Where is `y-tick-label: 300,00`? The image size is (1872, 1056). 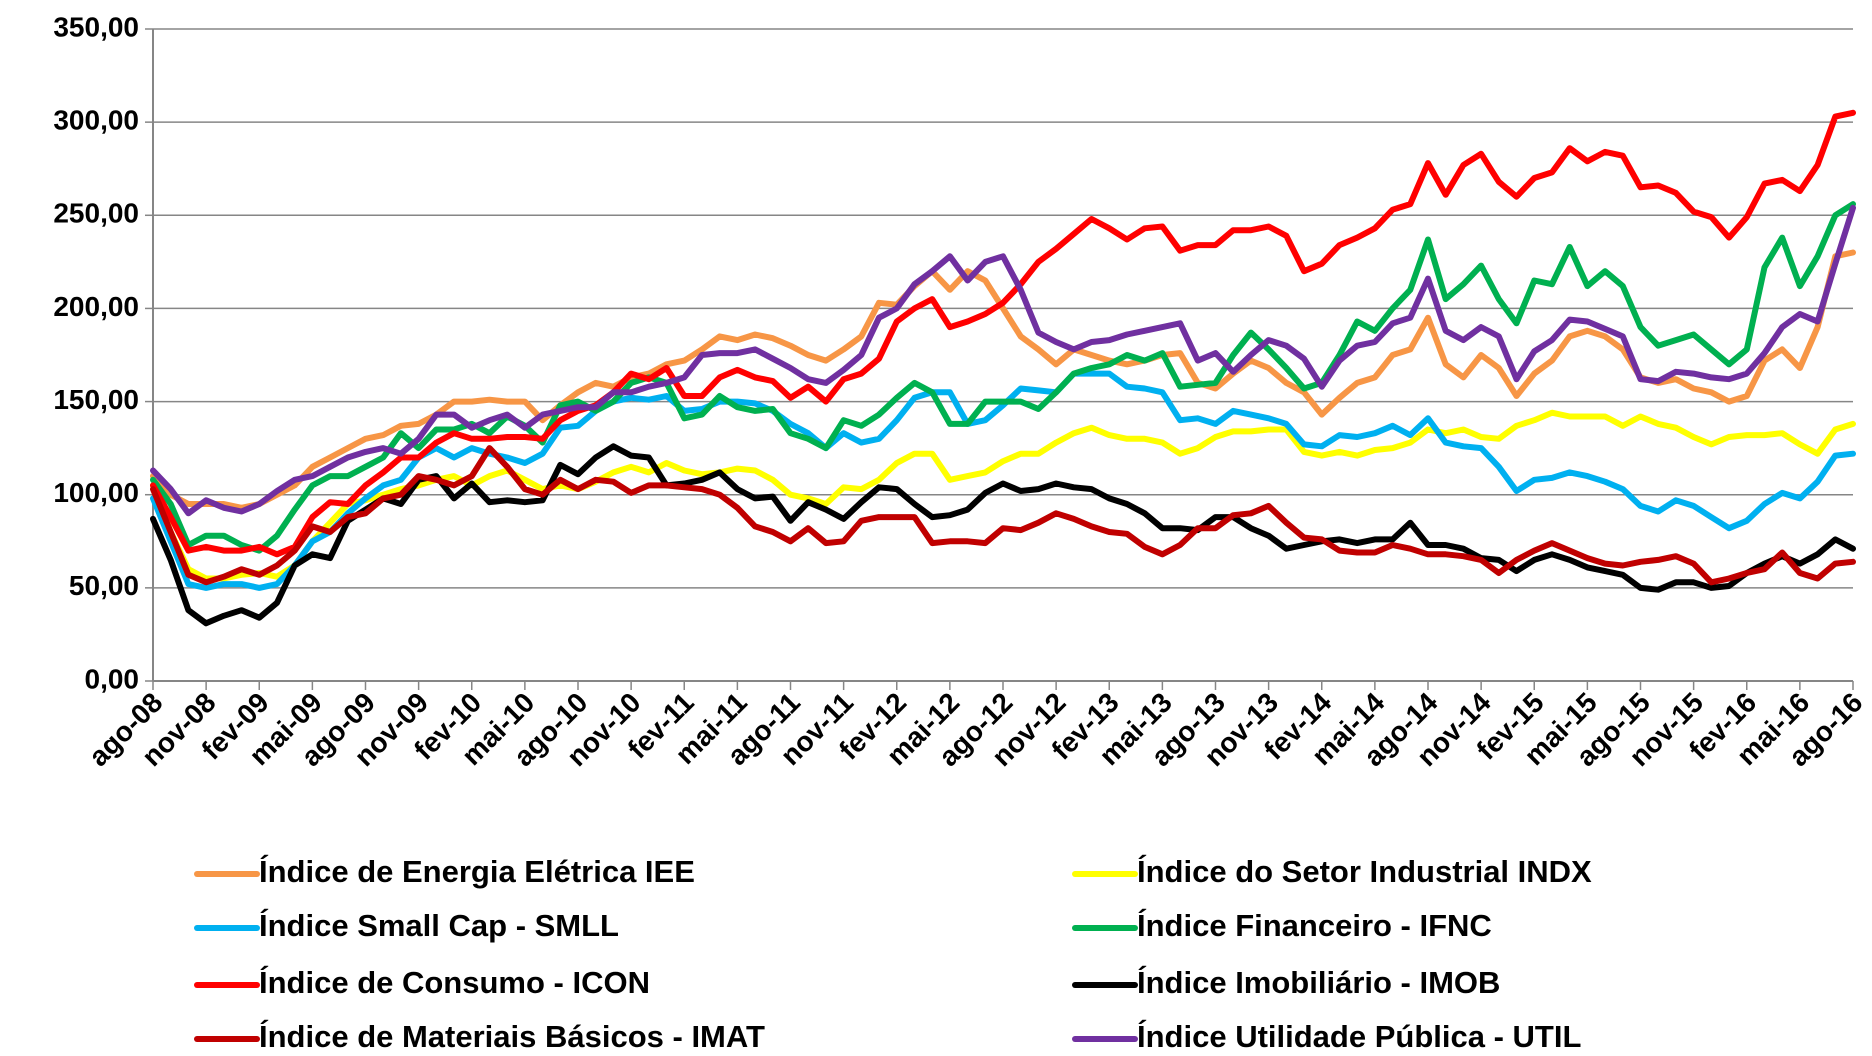
y-tick-label: 300,00 is located at coordinates (96, 120).